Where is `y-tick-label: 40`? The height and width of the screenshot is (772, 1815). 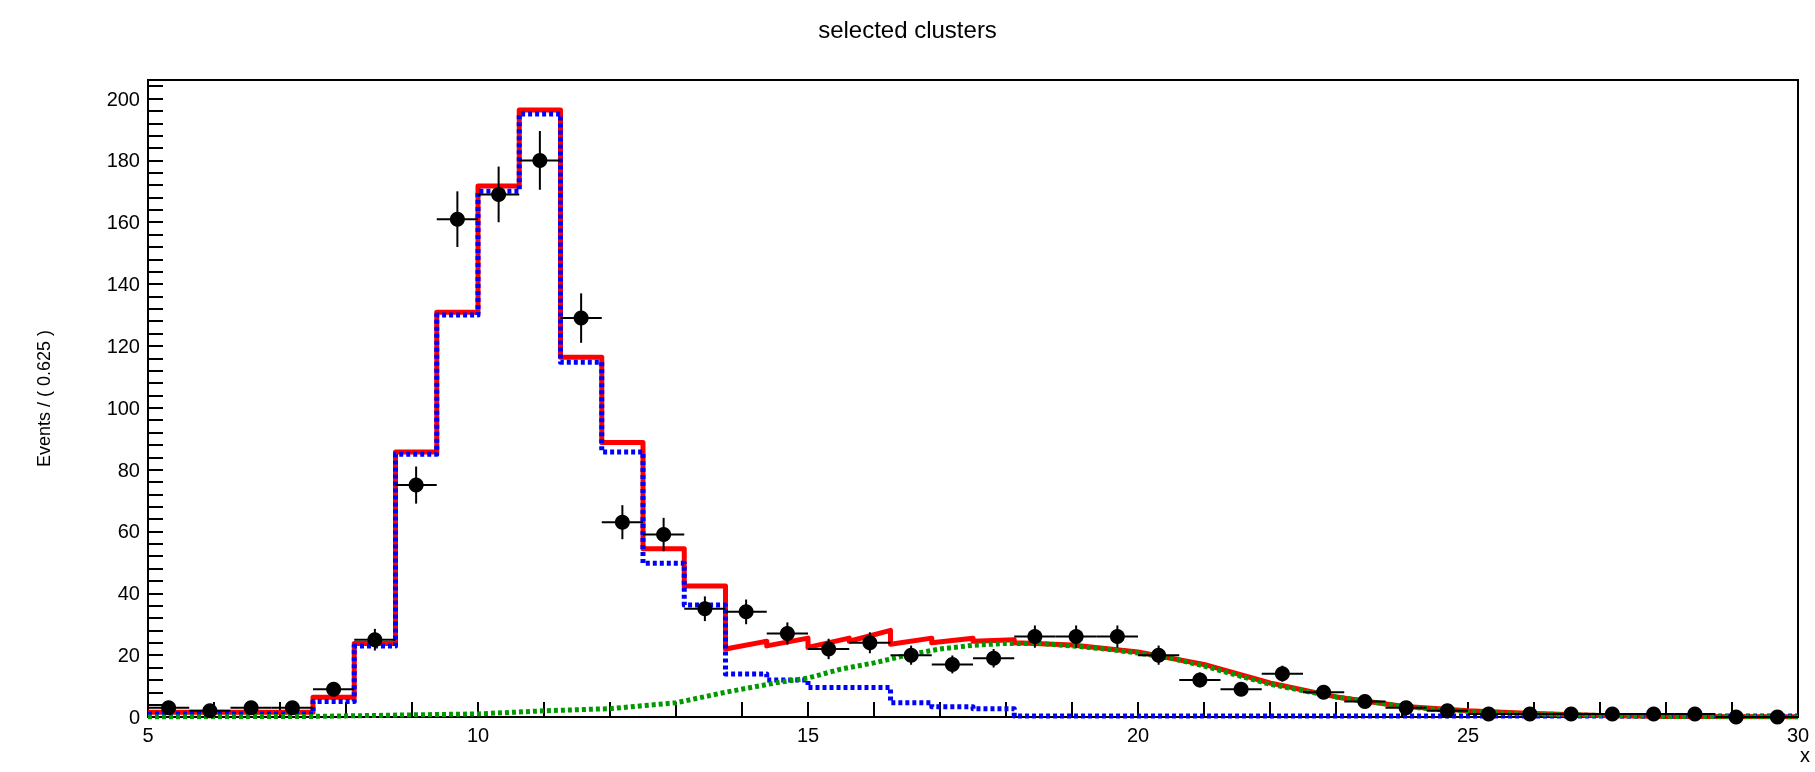 y-tick-label: 40 is located at coordinates (128, 593).